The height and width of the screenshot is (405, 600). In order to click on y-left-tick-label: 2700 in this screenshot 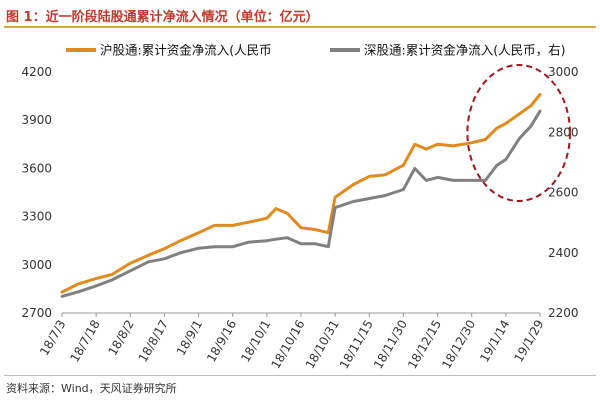, I will do `click(36, 313)`.